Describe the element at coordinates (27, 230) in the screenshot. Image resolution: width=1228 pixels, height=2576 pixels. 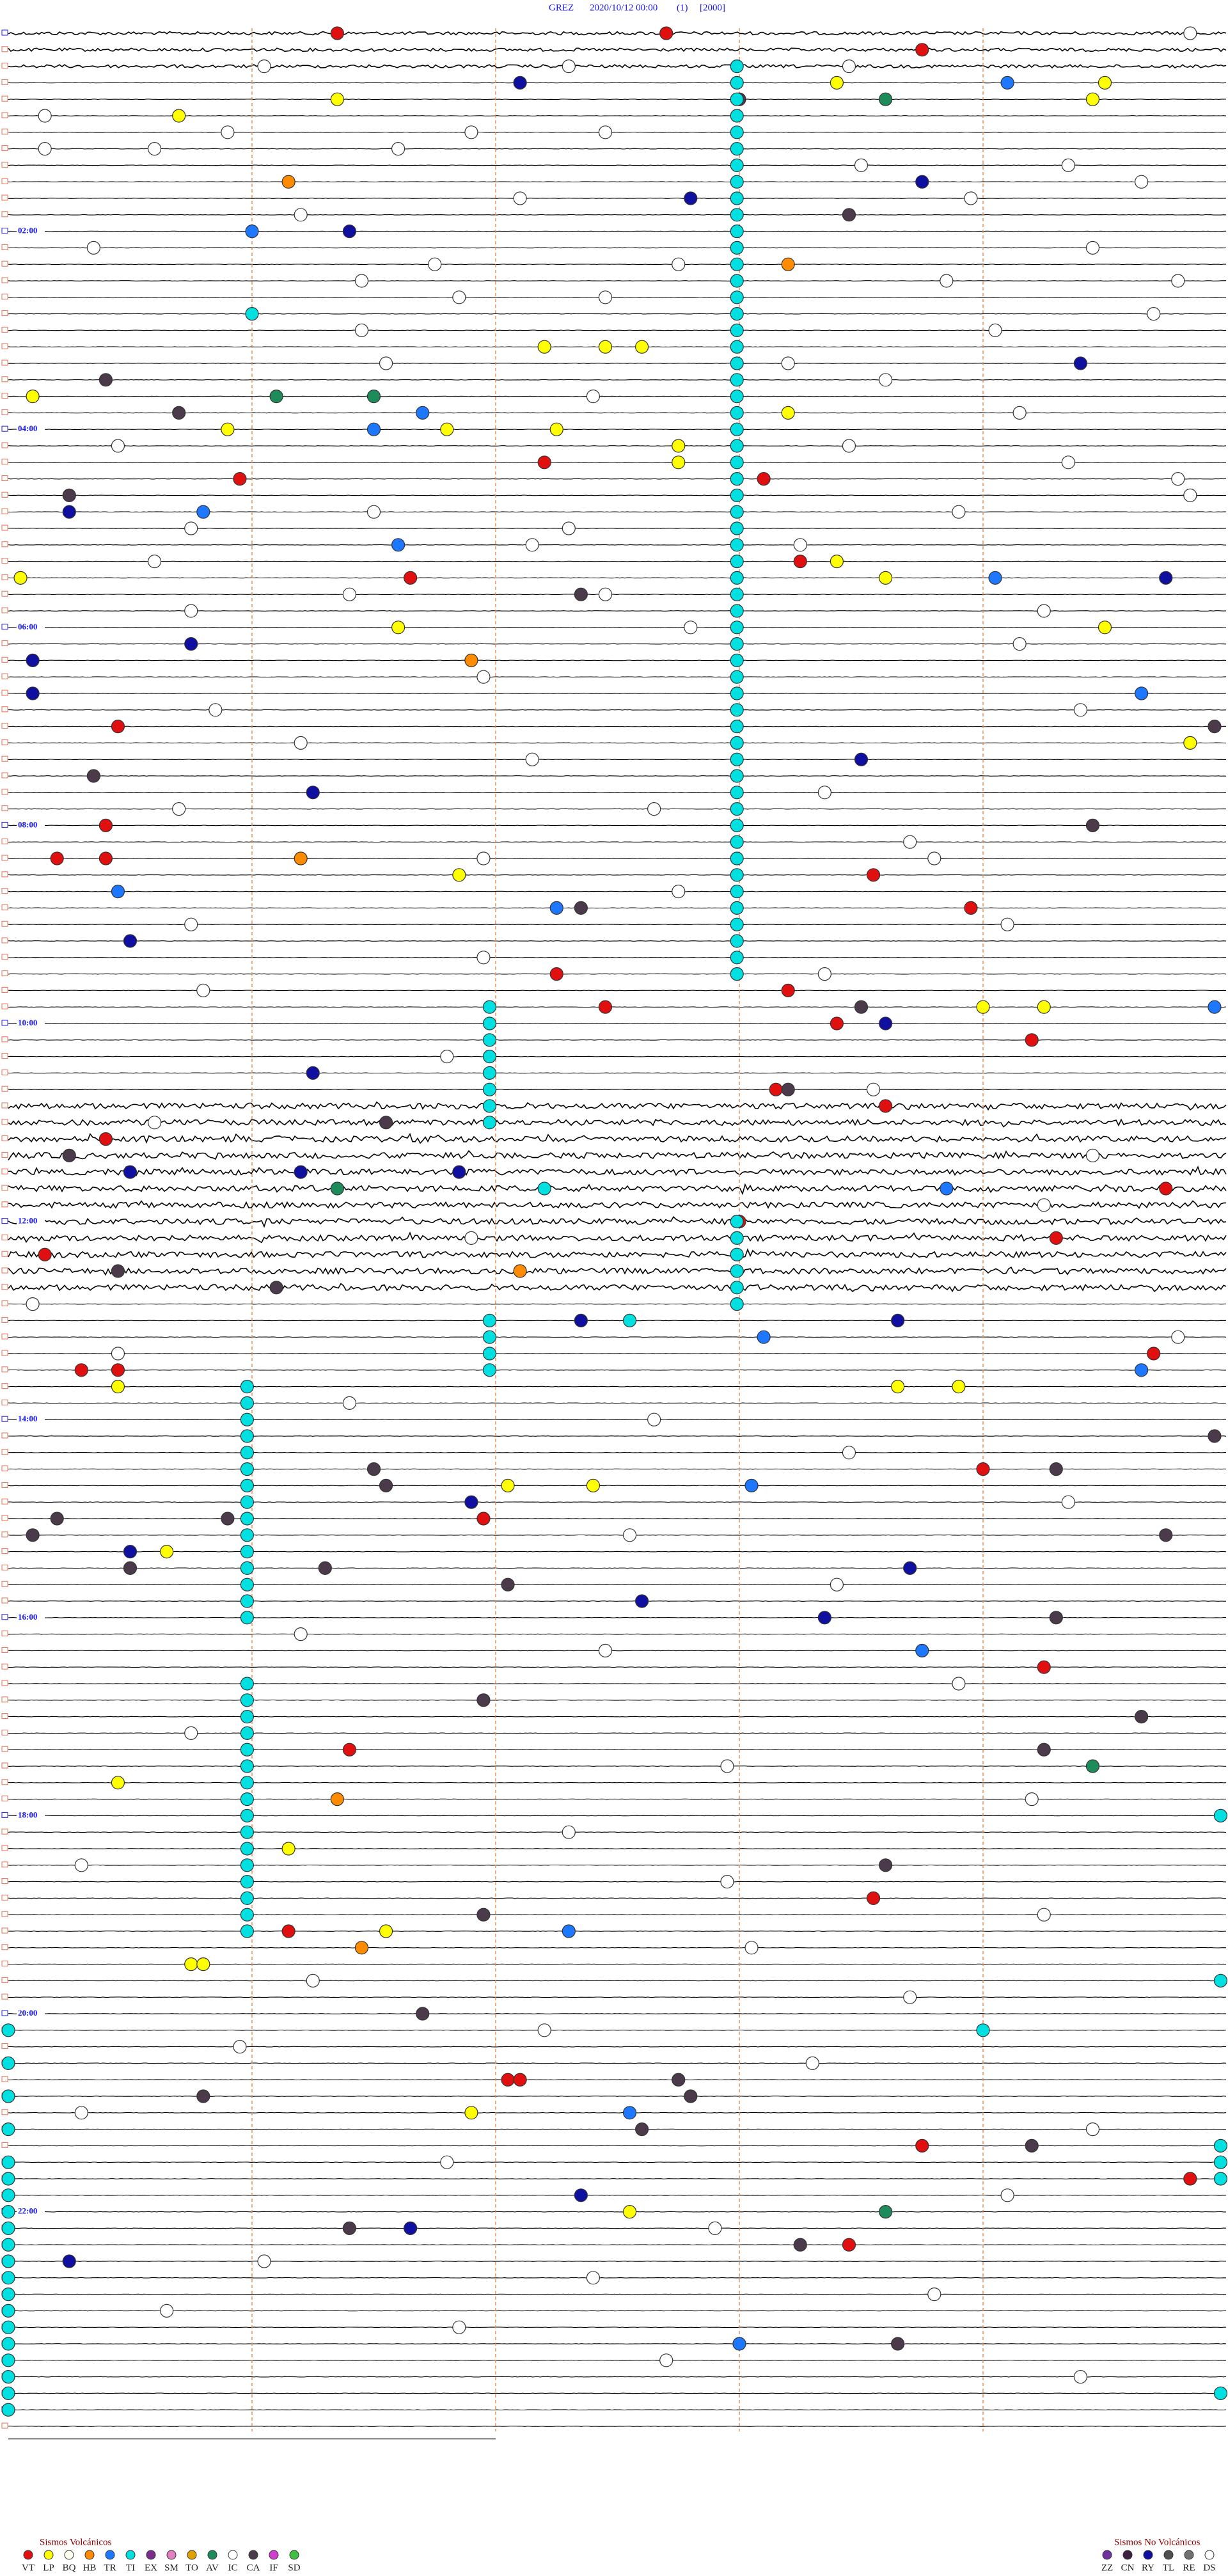
I see `hour-label: 02:00` at that location.